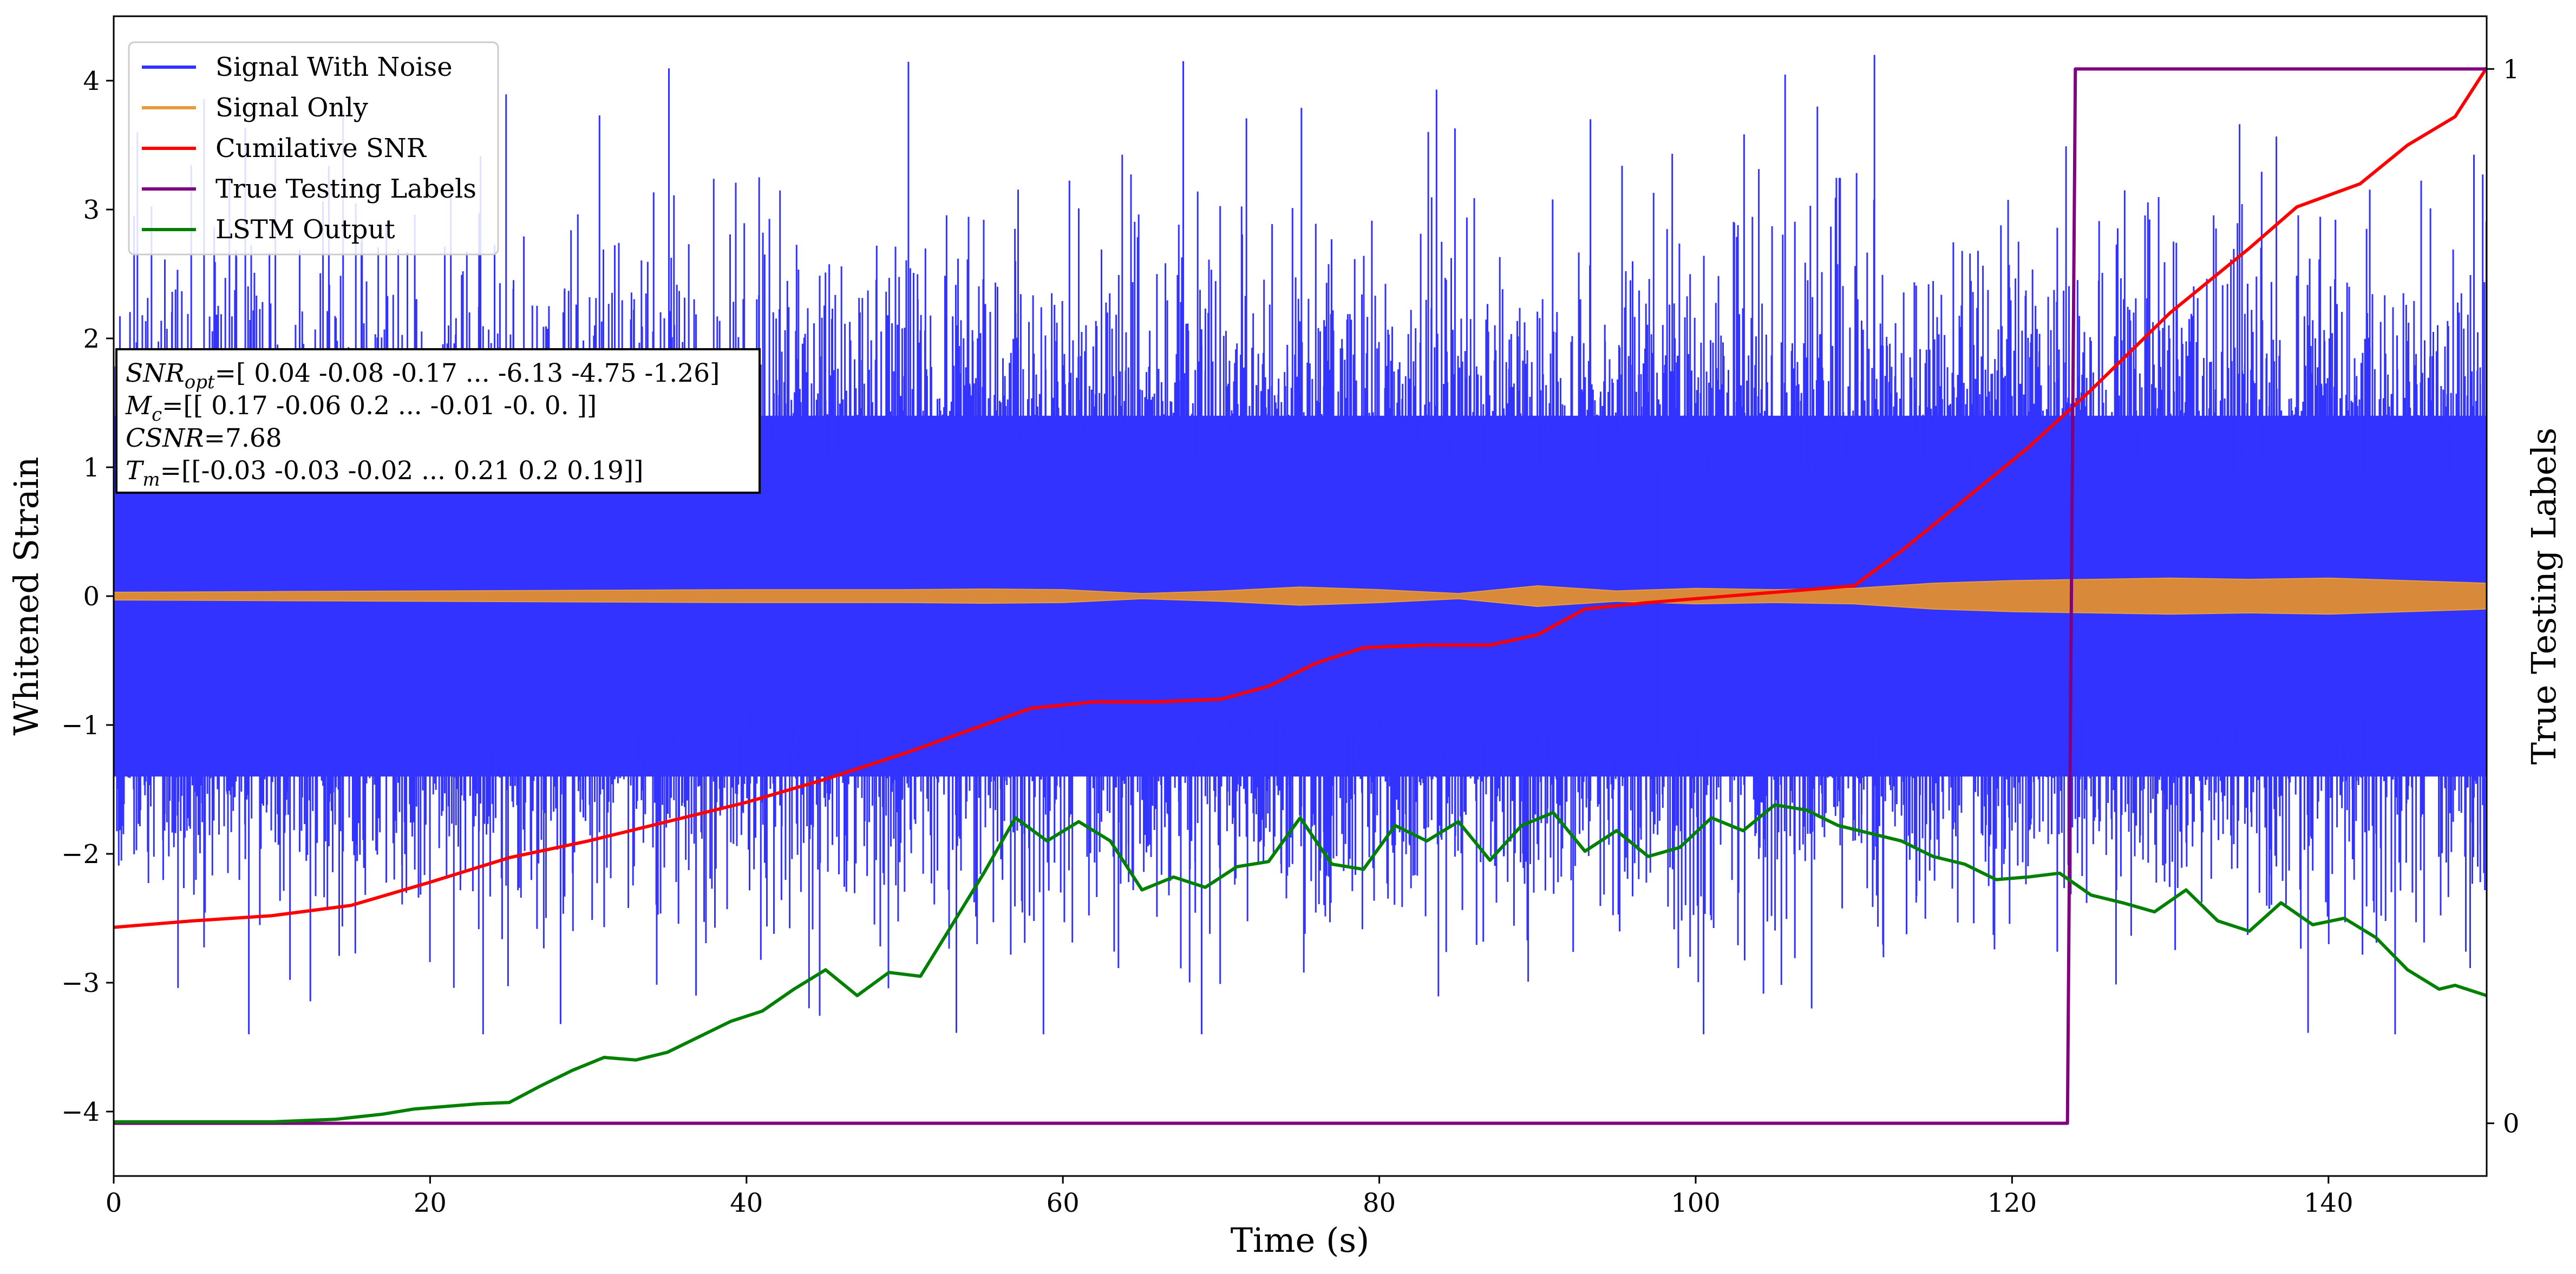 Image resolution: width=2576 pixels, height=1274 pixels. Describe the element at coordinates (80, 725) in the screenshot. I see `y-tick-label: −1` at that location.